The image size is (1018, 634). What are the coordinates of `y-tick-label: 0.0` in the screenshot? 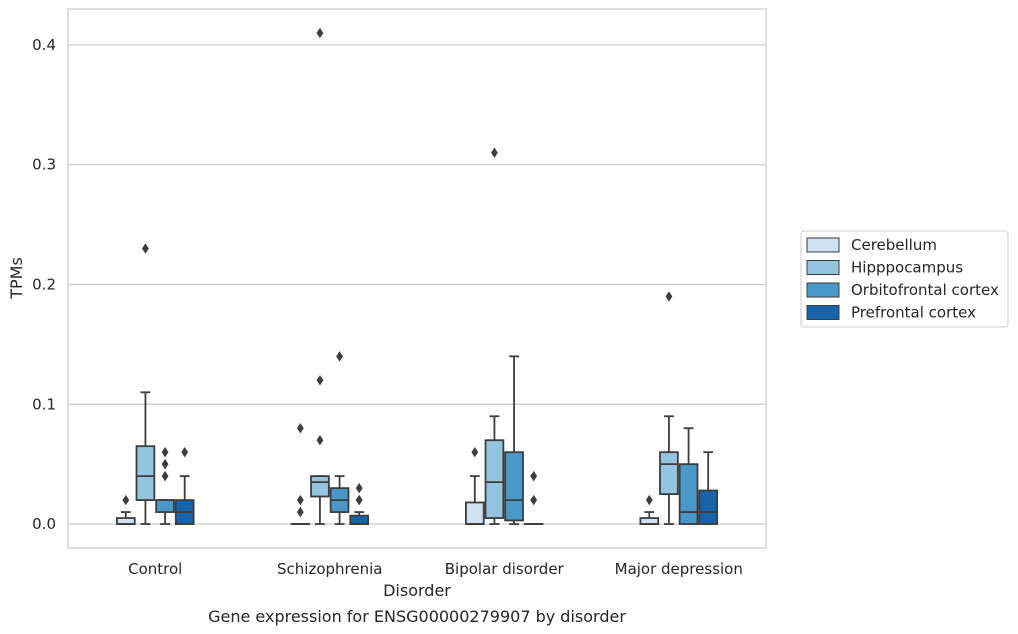 It's located at (44, 524).